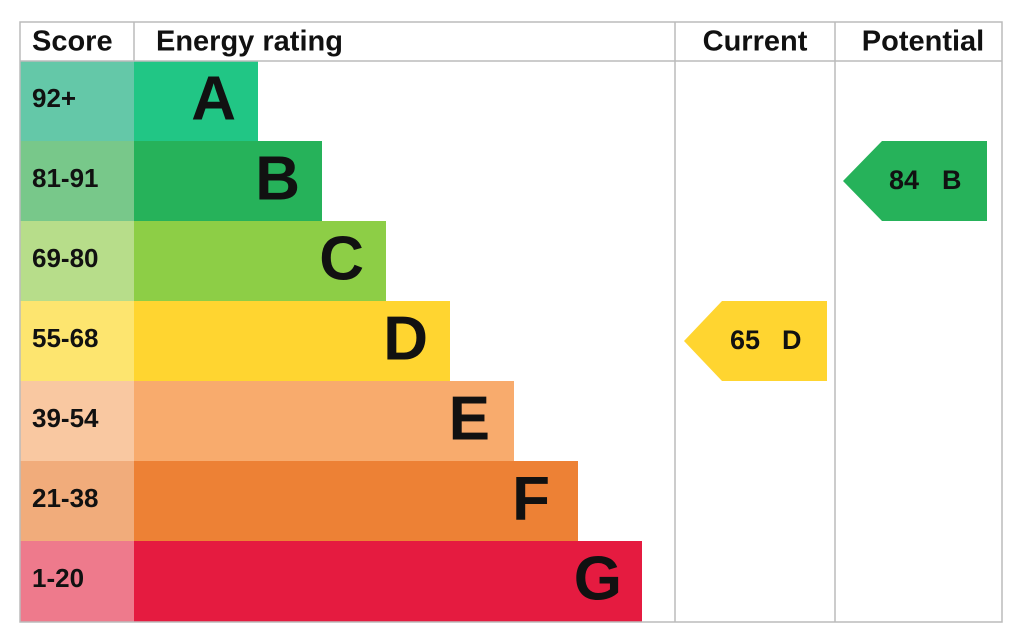  I want to click on band-letter: E, so click(469, 418).